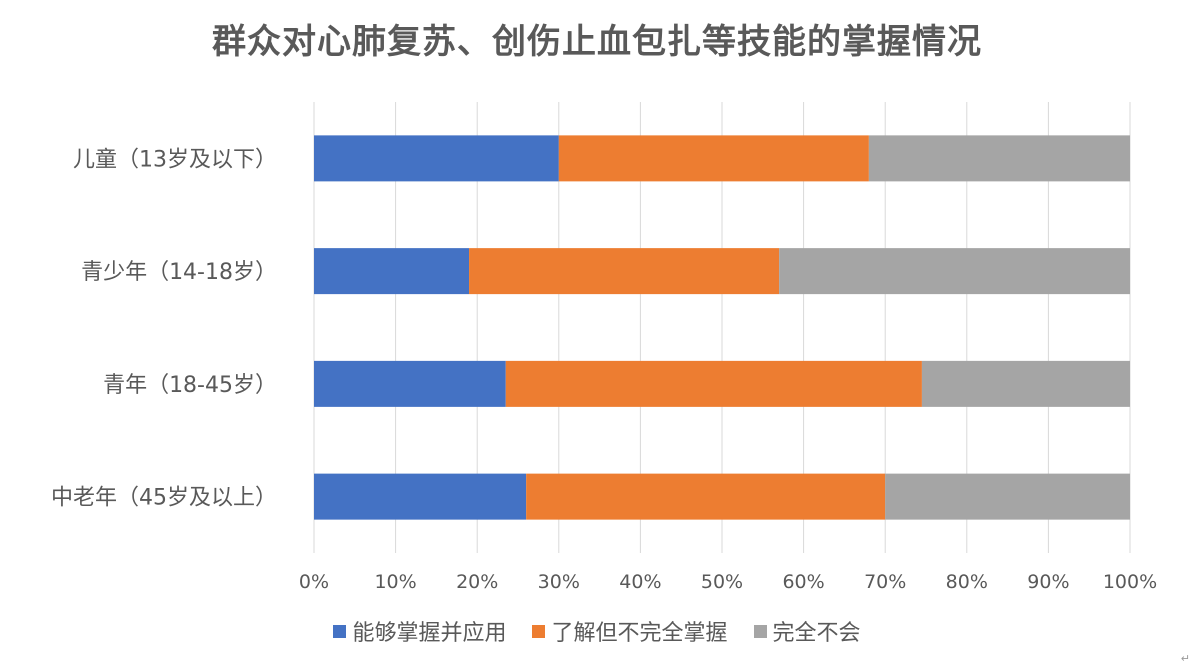 This screenshot has height=667, width=1194. Describe the element at coordinates (175, 159) in the screenshot. I see `category-label: 儿童（13岁及以下）` at that location.